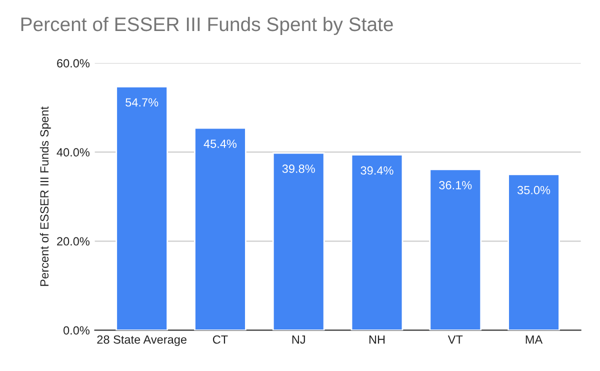 This screenshot has height=371, width=600. I want to click on x-tick-label: VT, so click(455, 339).